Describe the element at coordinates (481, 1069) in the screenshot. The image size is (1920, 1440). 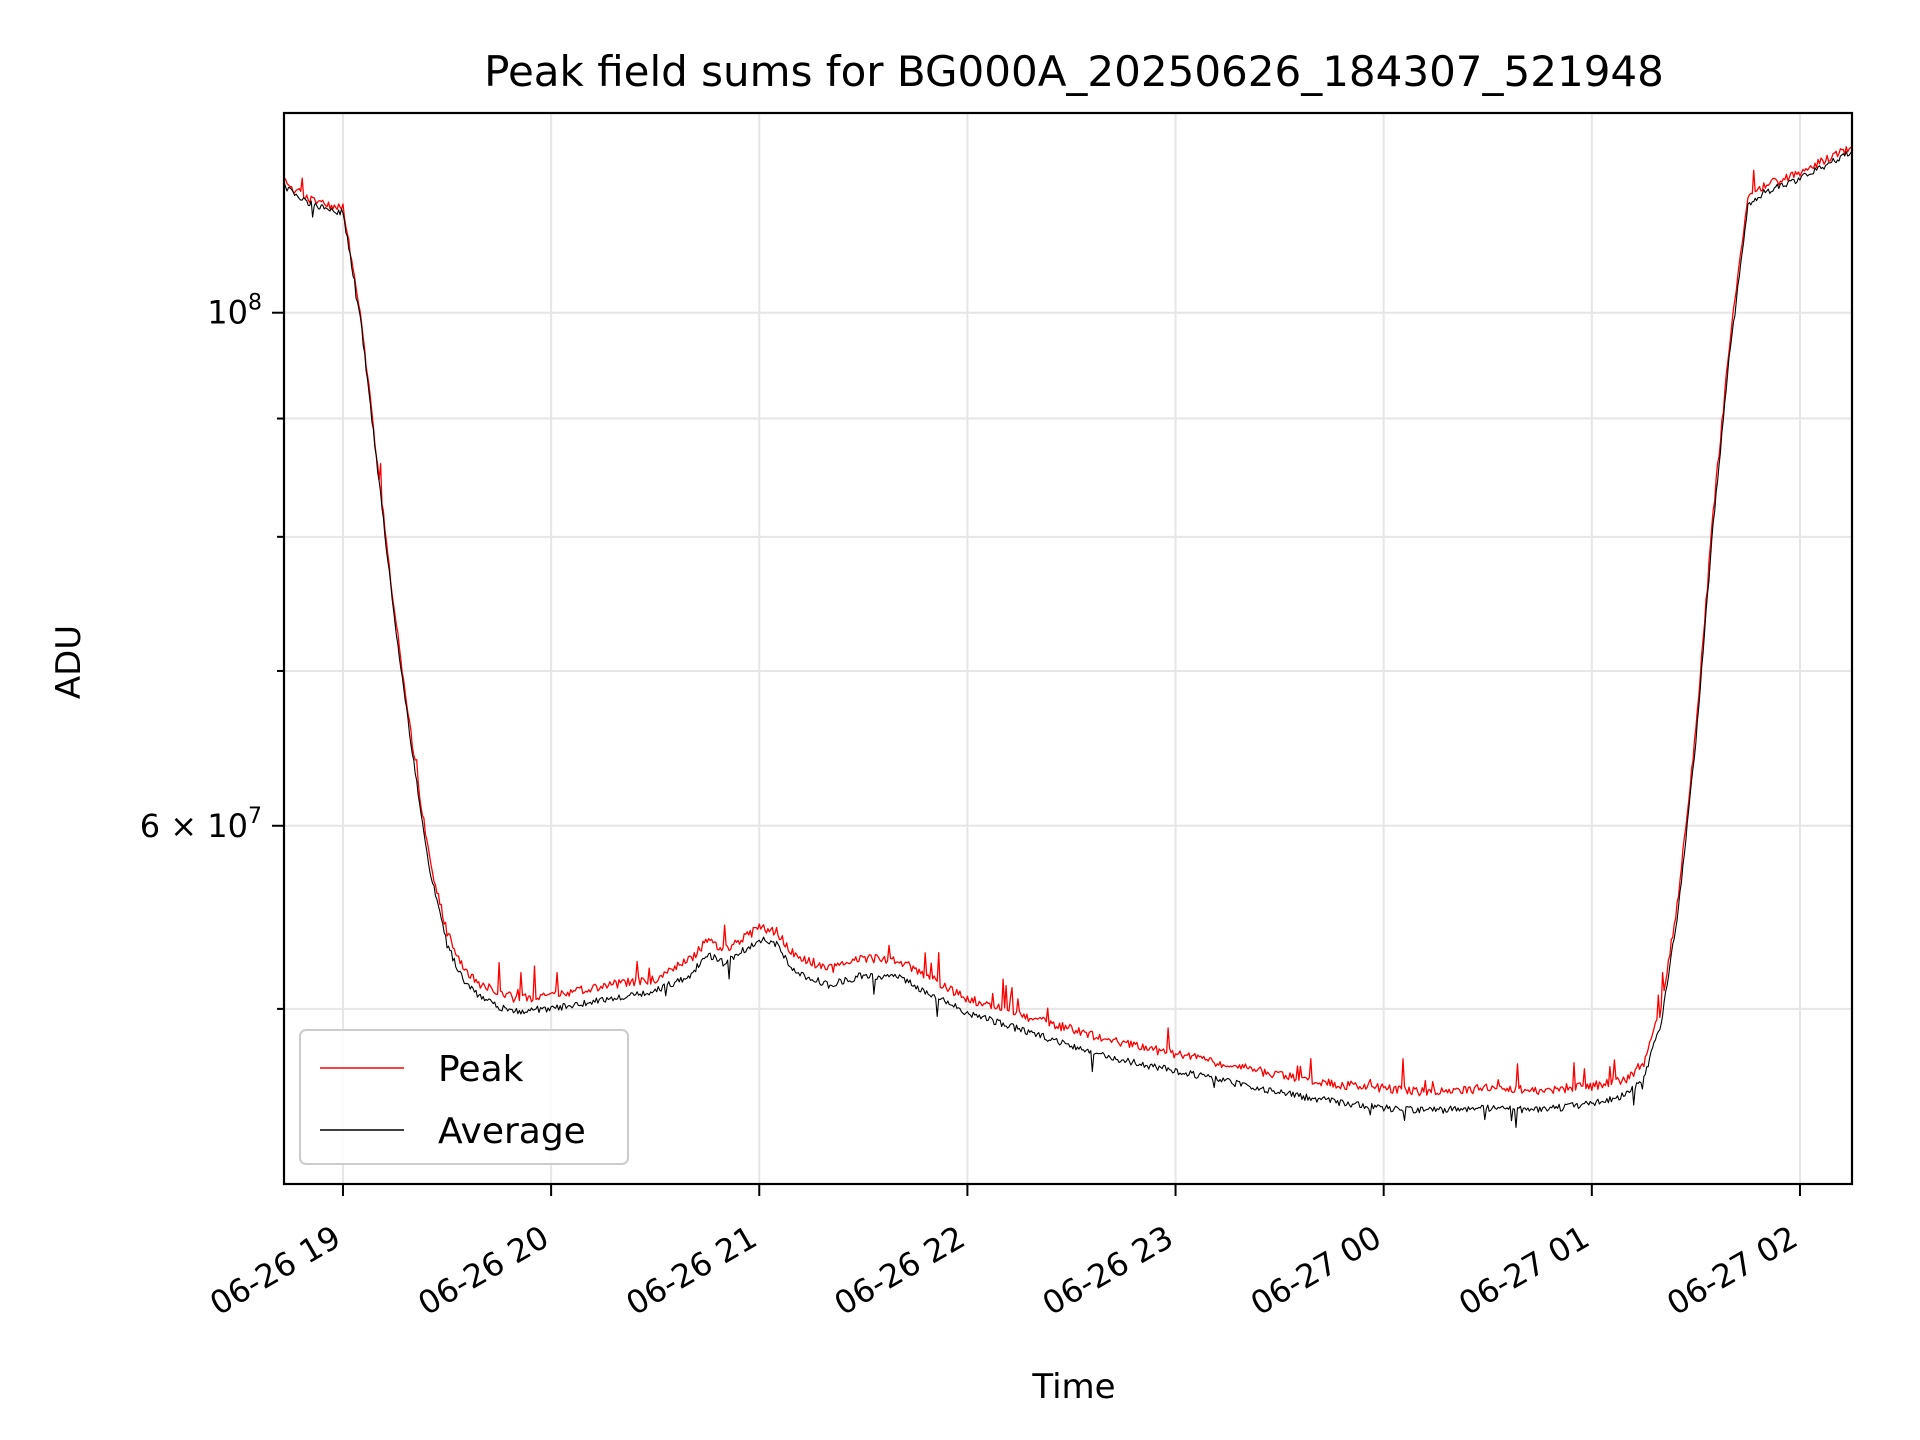
I see `legend-label-peak: Peak` at that location.